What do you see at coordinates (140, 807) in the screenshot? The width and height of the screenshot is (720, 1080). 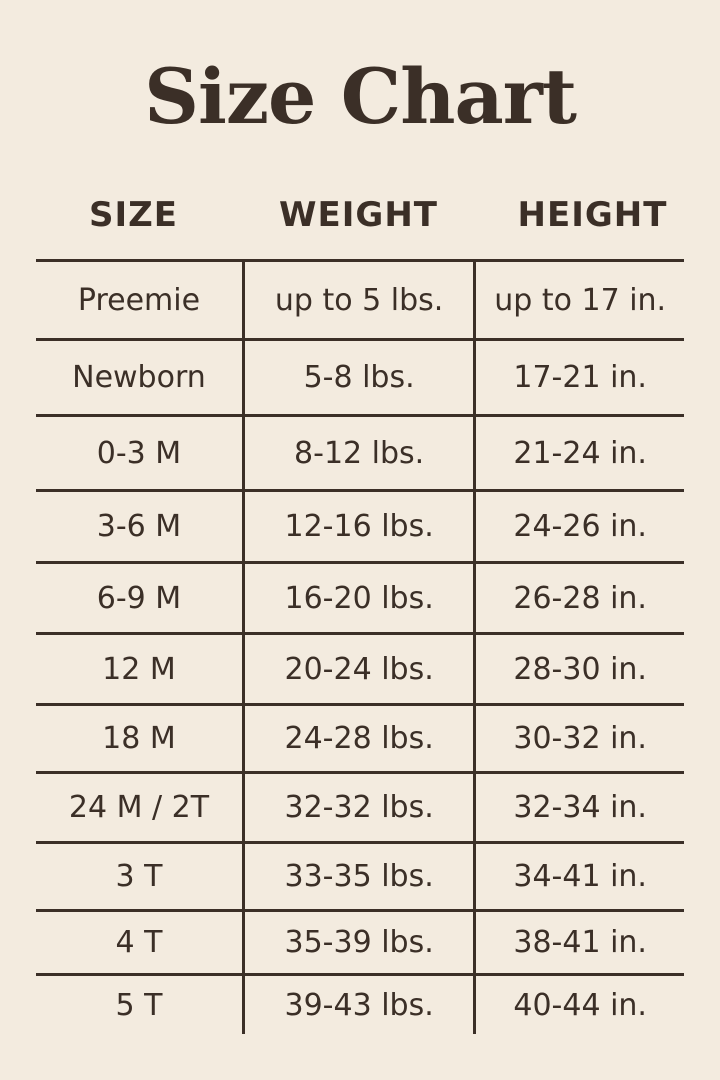 I see `size-cell: 24 M / 2T` at bounding box center [140, 807].